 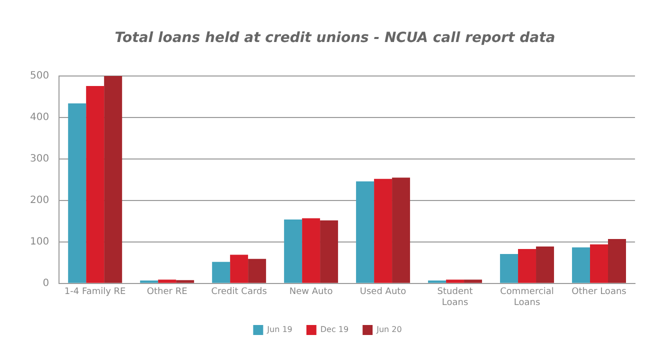 I want to click on y-tick-label: 400, so click(x=40, y=118).